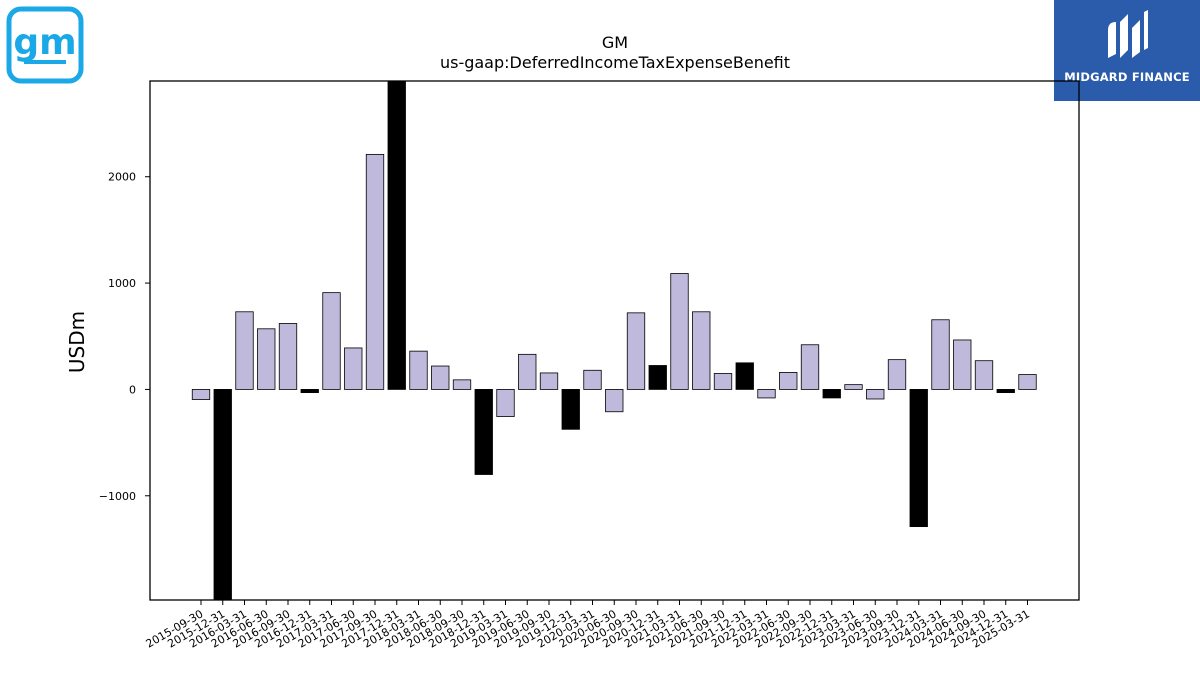  What do you see at coordinates (615, 42) in the screenshot?
I see `chart-title: GM` at bounding box center [615, 42].